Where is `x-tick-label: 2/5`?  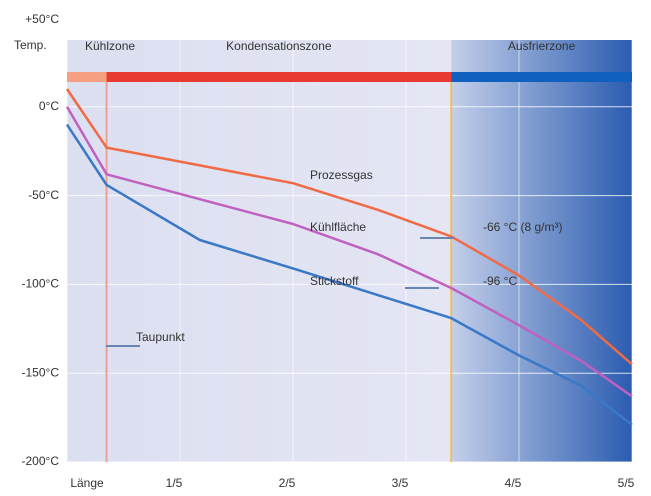
x-tick-label: 2/5 is located at coordinates (287, 483).